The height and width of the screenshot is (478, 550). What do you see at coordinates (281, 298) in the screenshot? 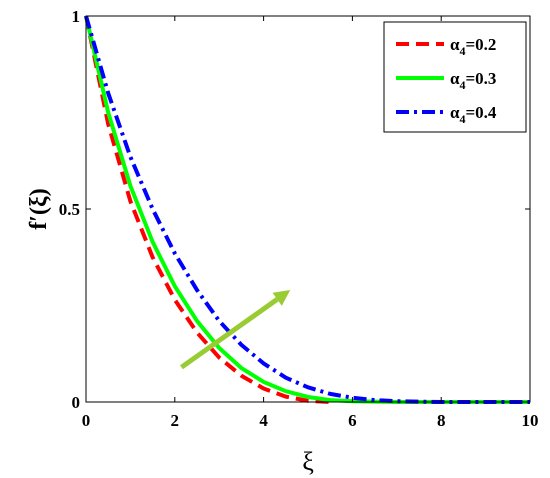
I see `trend-arrow-head` at bounding box center [281, 298].